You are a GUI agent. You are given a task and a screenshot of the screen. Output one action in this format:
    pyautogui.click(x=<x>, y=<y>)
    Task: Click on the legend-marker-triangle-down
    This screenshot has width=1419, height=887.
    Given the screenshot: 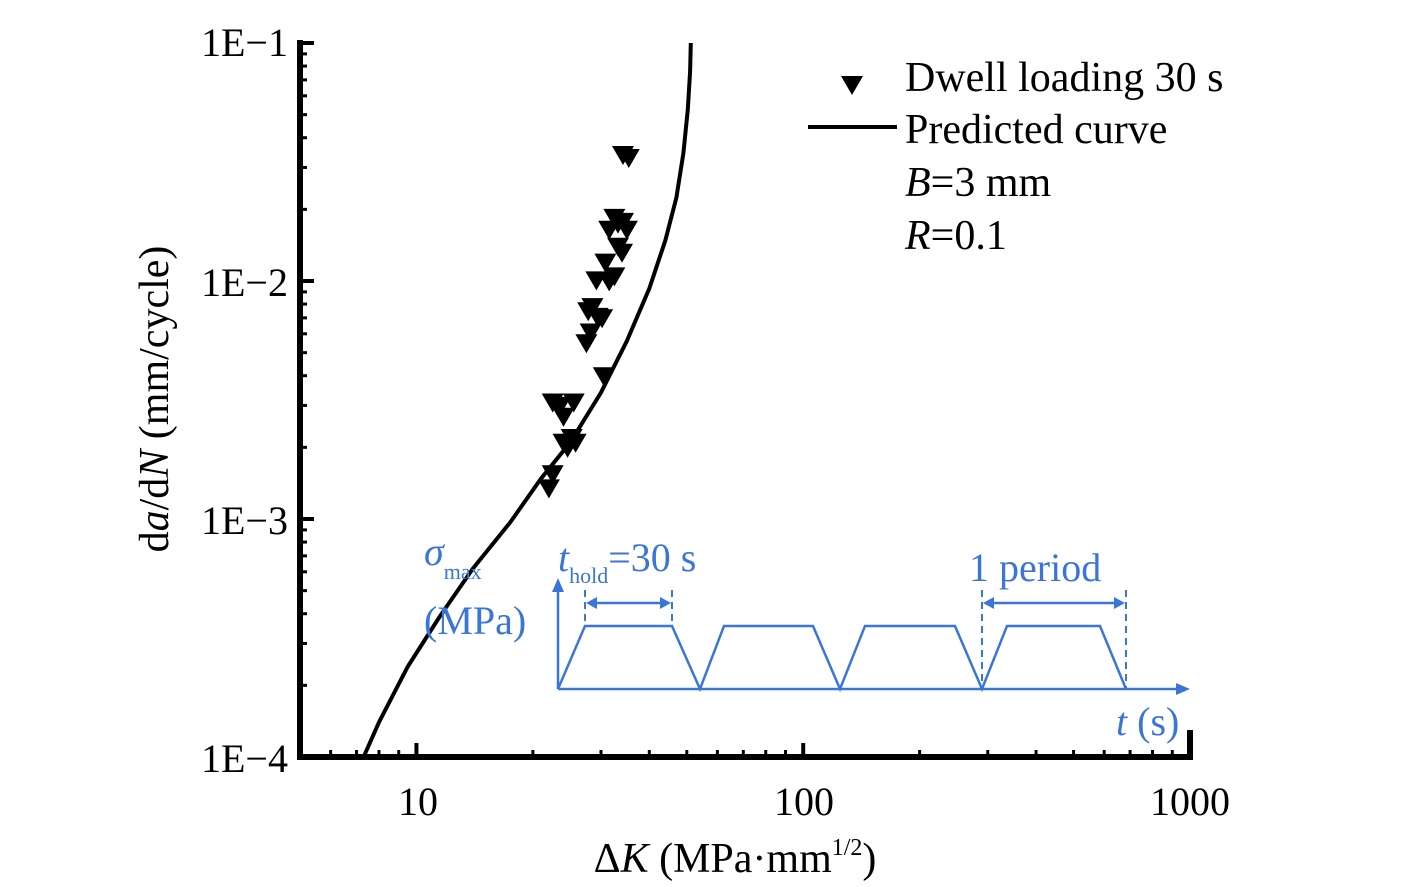 What is the action you would take?
    pyautogui.click(x=852, y=85)
    